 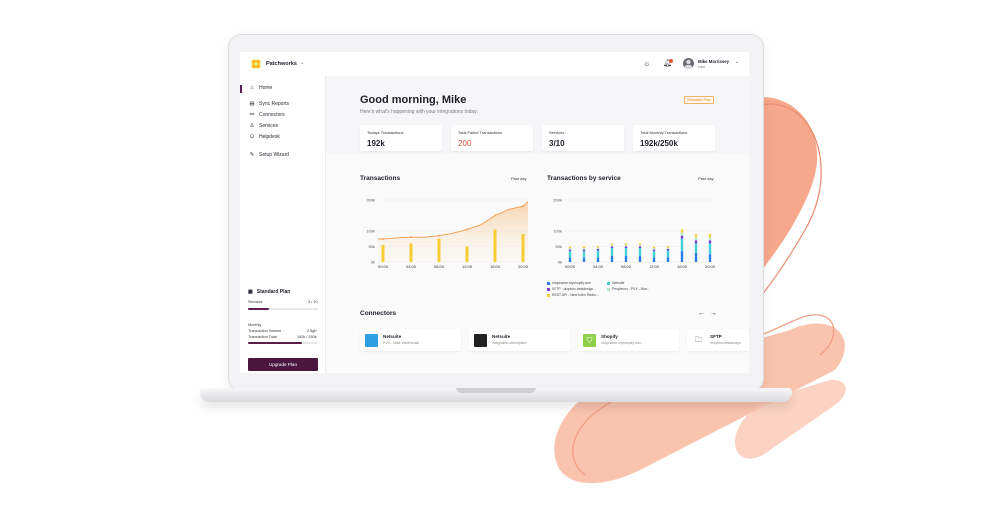 I want to click on brand-name: Patchworks, so click(x=281, y=64).